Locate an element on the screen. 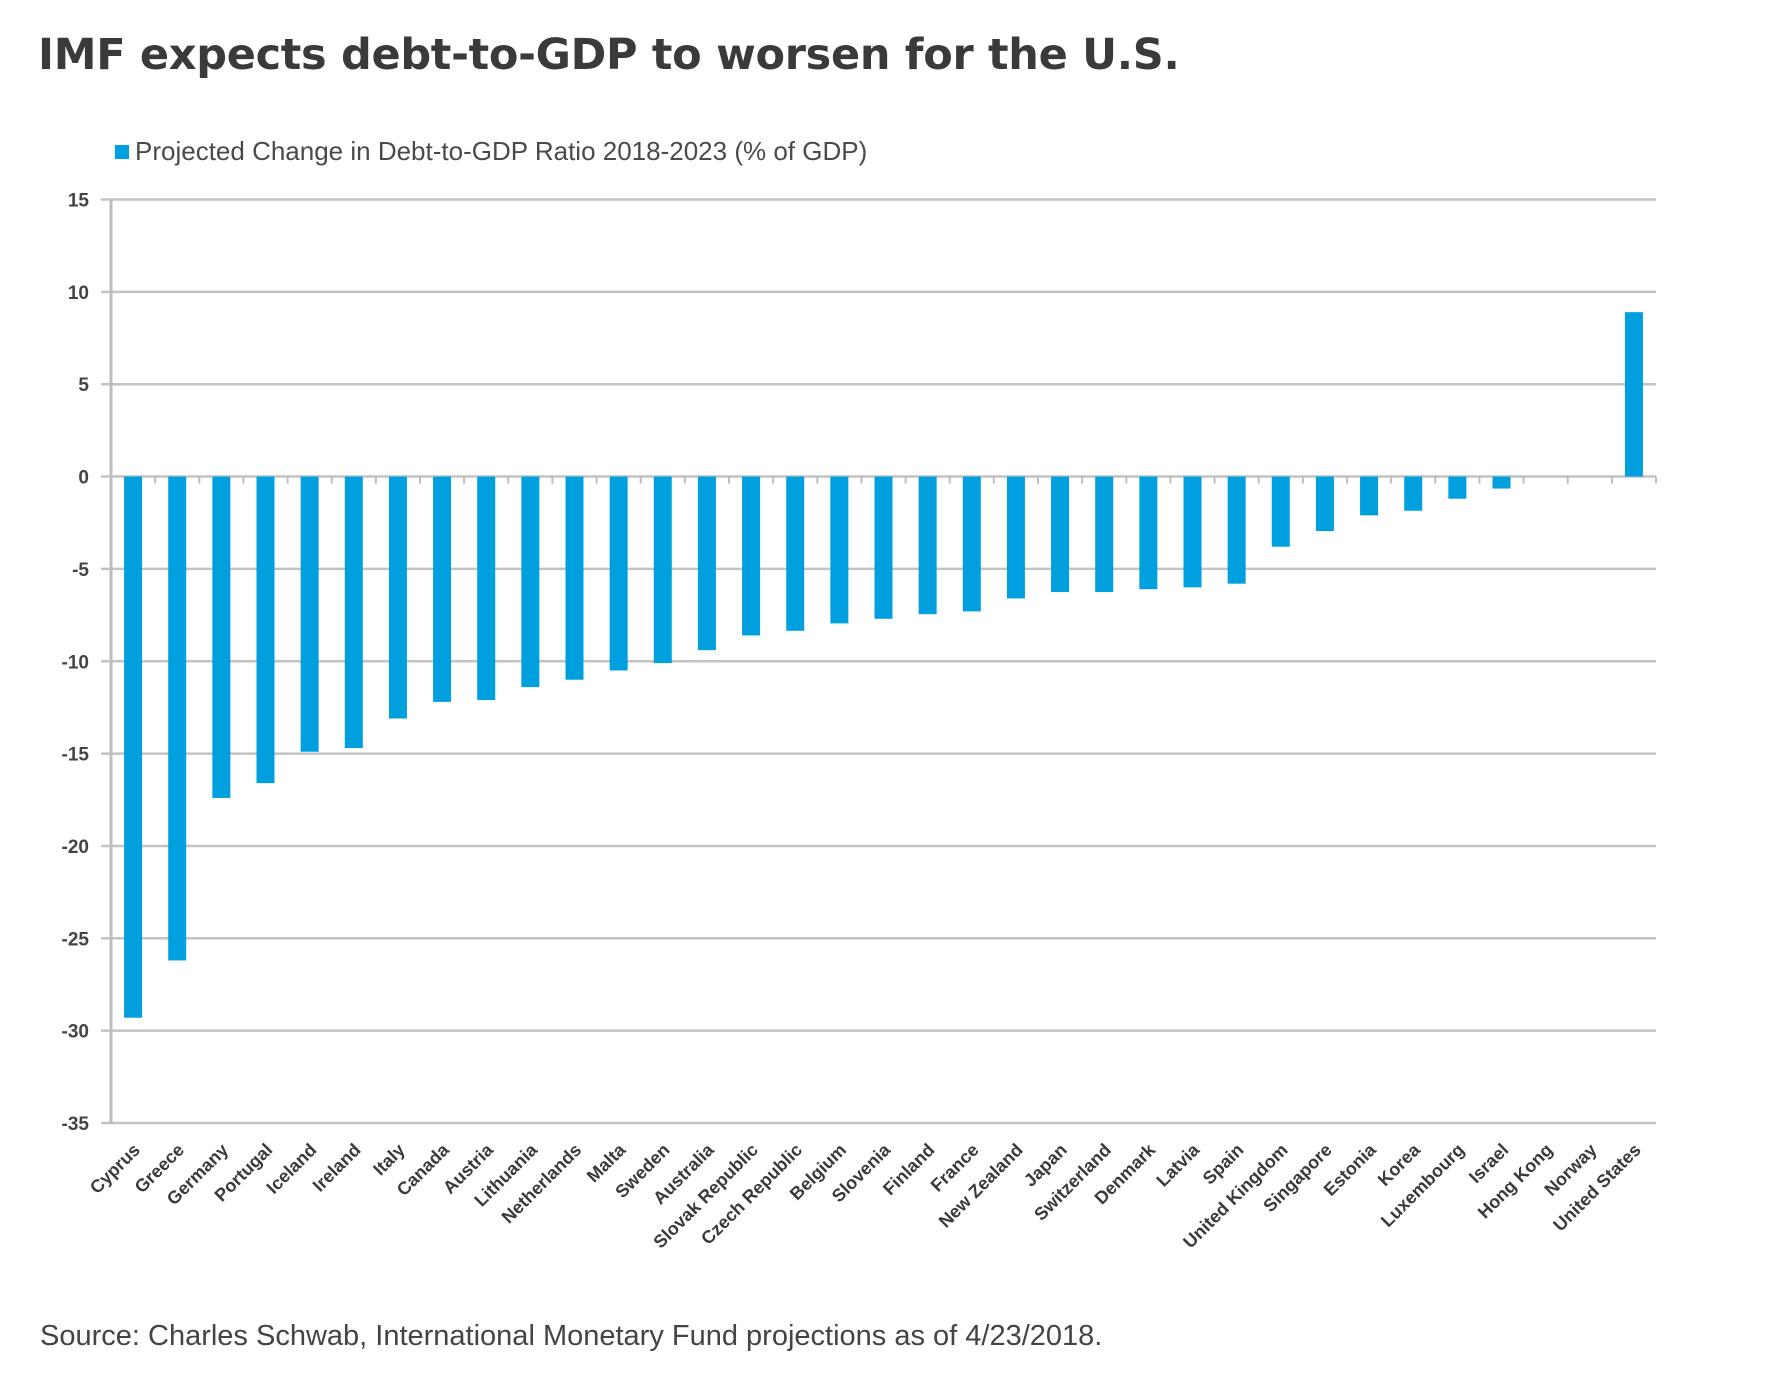 This screenshot has height=1377, width=1772. y-tick-label: -35 is located at coordinates (76, 1124).